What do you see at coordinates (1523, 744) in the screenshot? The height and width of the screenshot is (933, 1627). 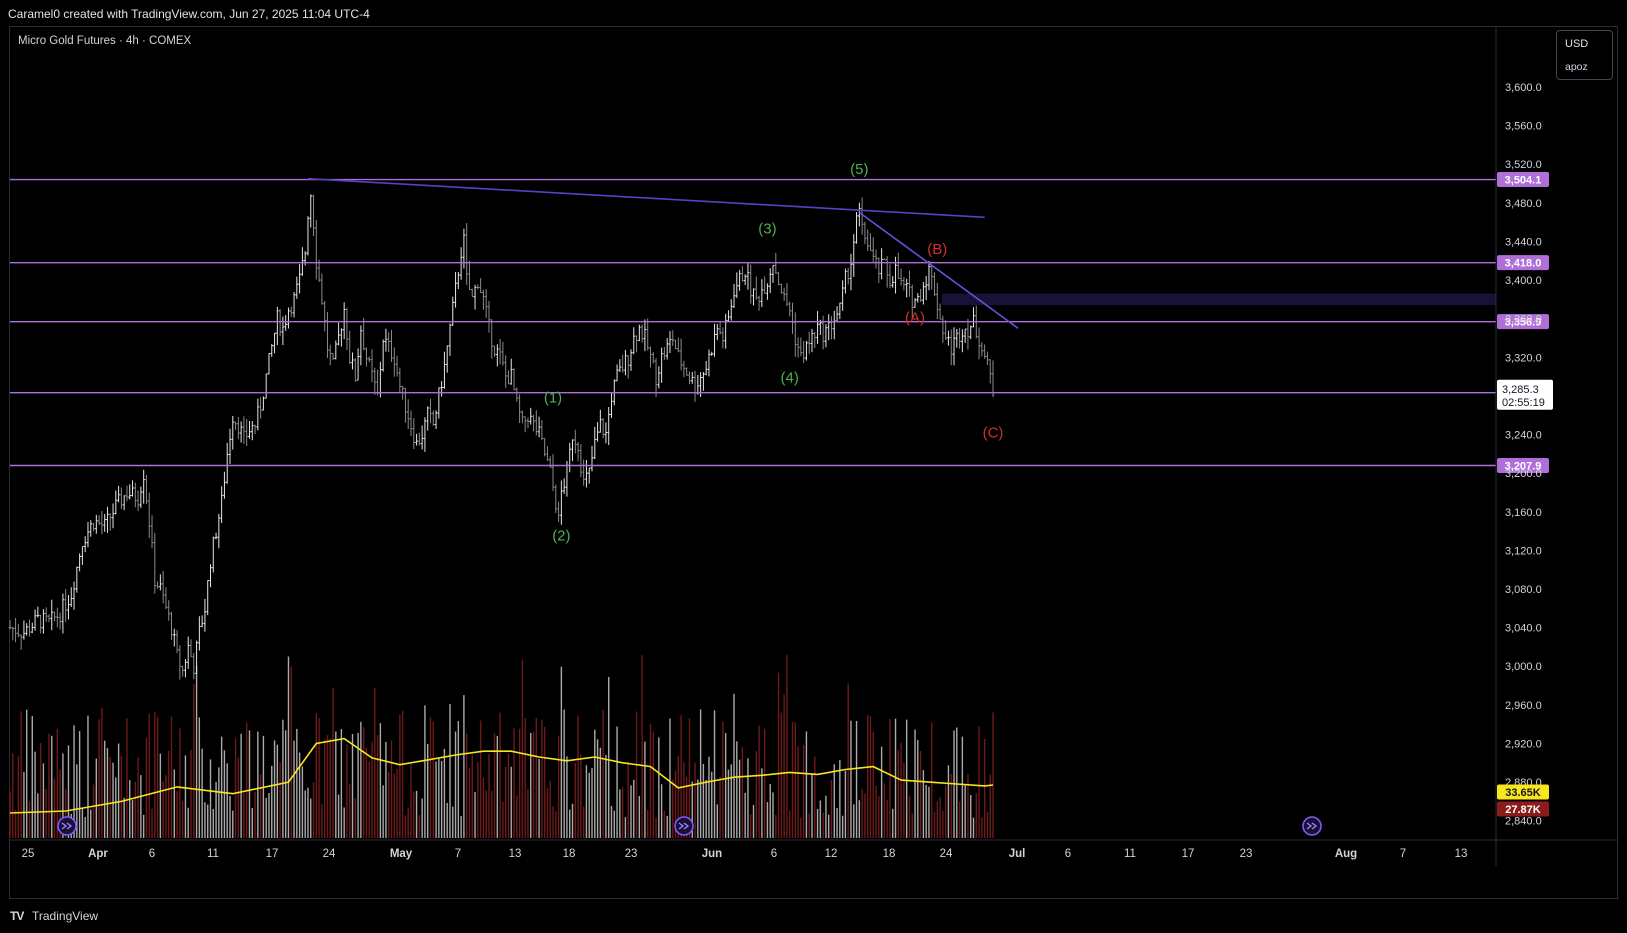 I see `y-axis-tick-label: 2,920.0` at bounding box center [1523, 744].